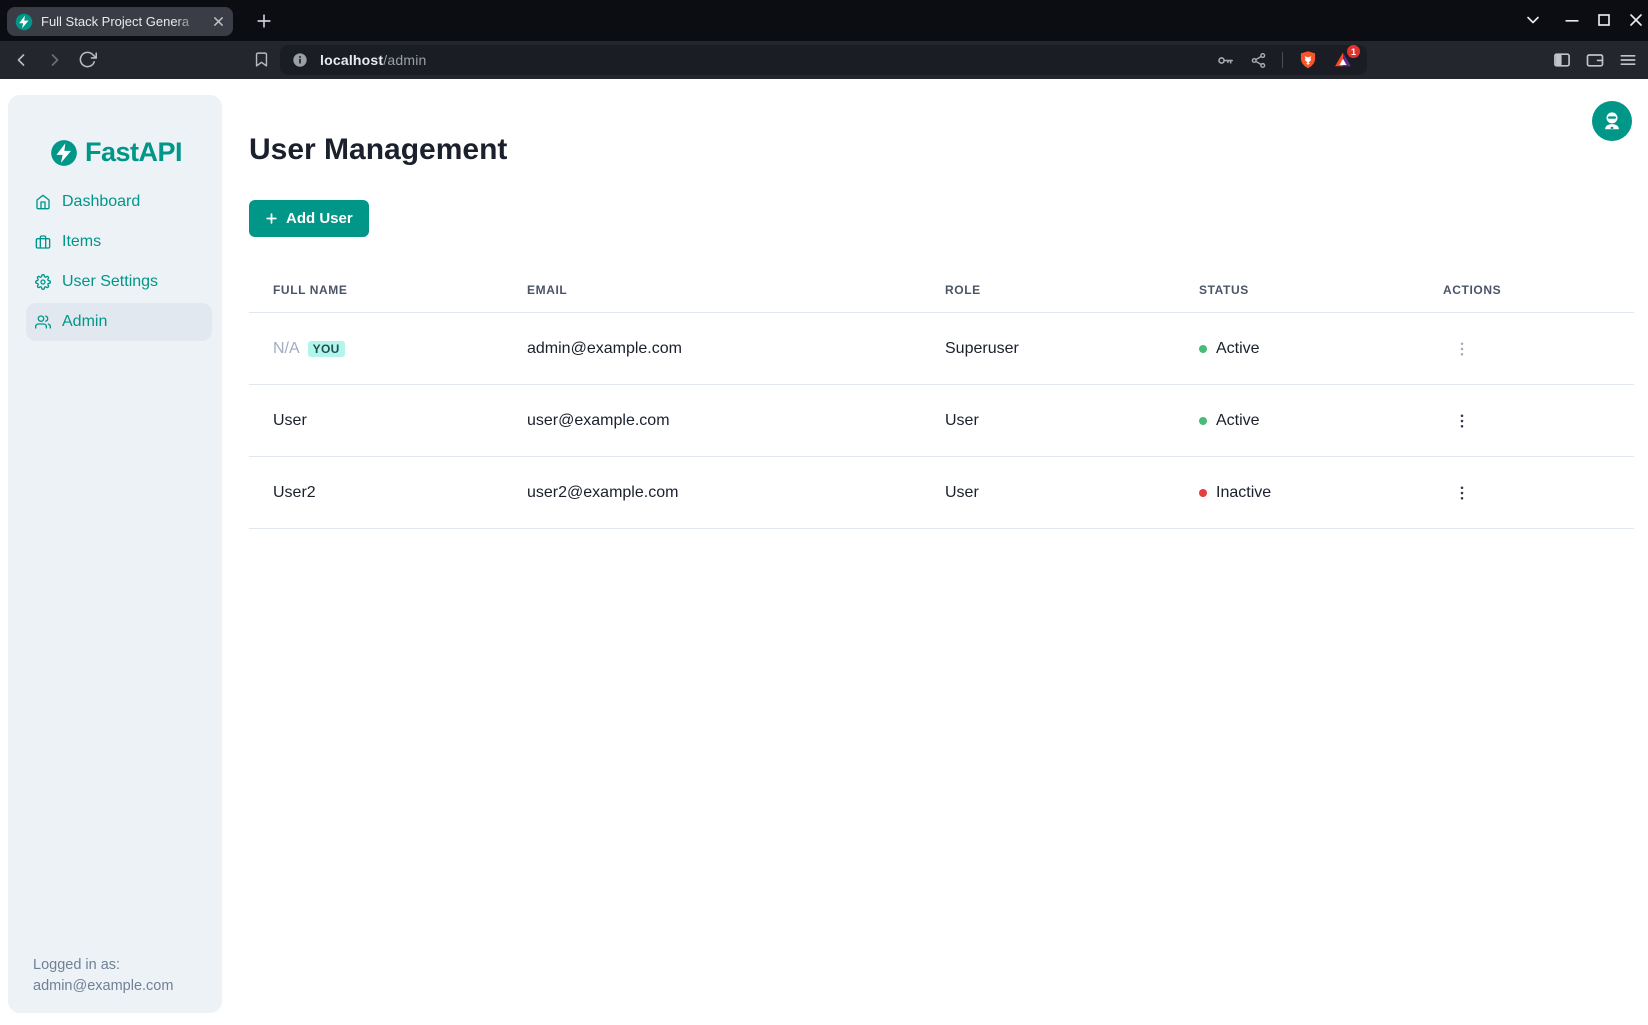 The image size is (1648, 1025). I want to click on back-icon, so click(21, 60).